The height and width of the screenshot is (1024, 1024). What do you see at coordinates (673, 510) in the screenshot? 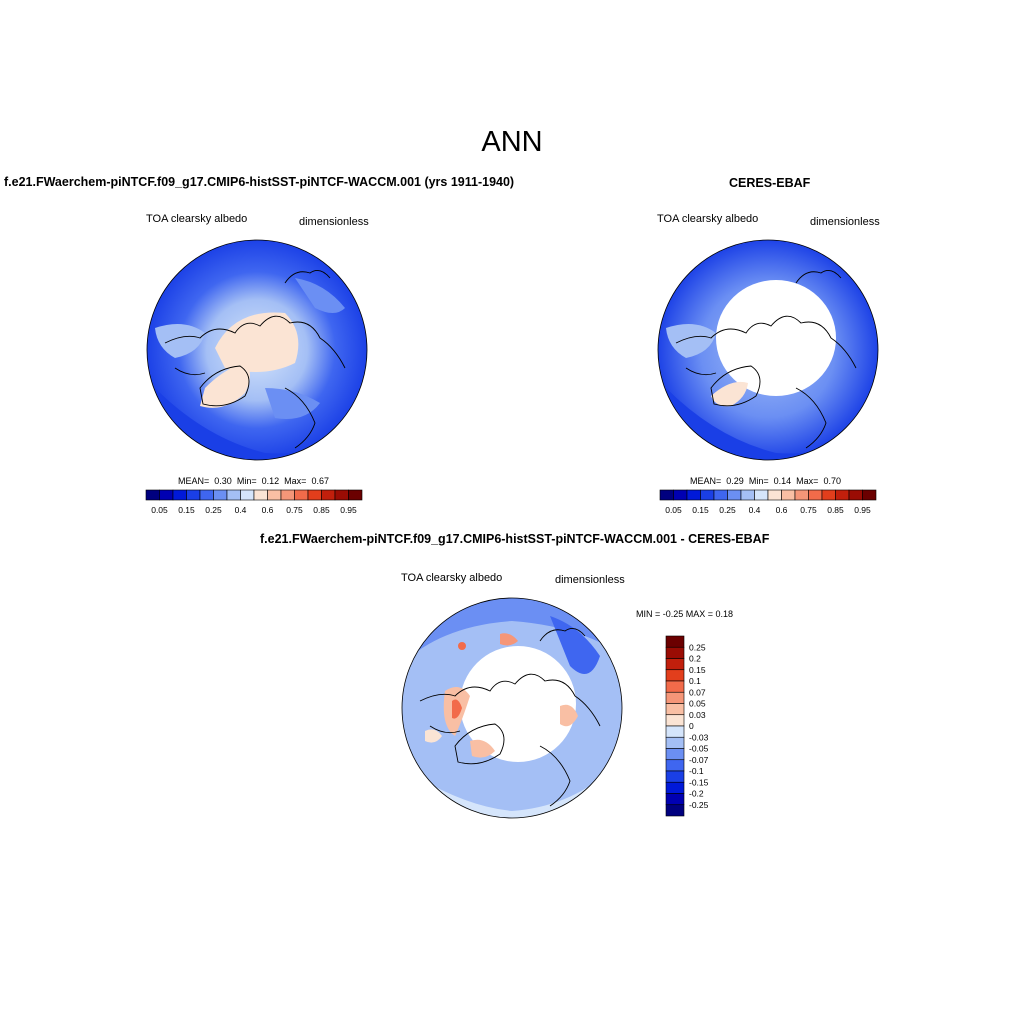
I see `obs-colorbar-tick-label: 0.05` at bounding box center [673, 510].